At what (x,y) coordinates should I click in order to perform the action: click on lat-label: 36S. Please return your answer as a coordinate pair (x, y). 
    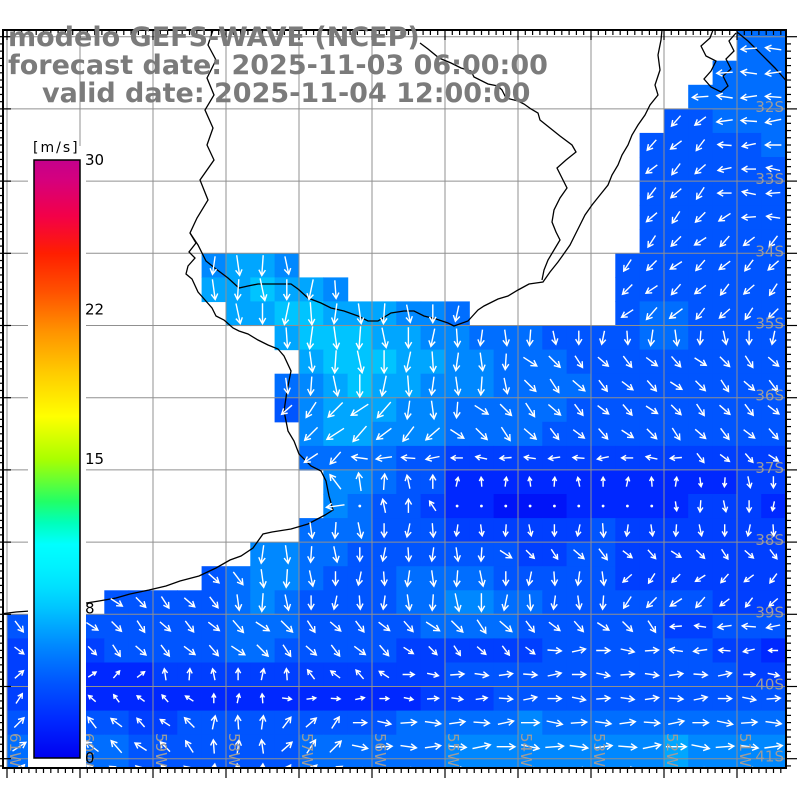
    Looking at the image, I should click on (769, 396).